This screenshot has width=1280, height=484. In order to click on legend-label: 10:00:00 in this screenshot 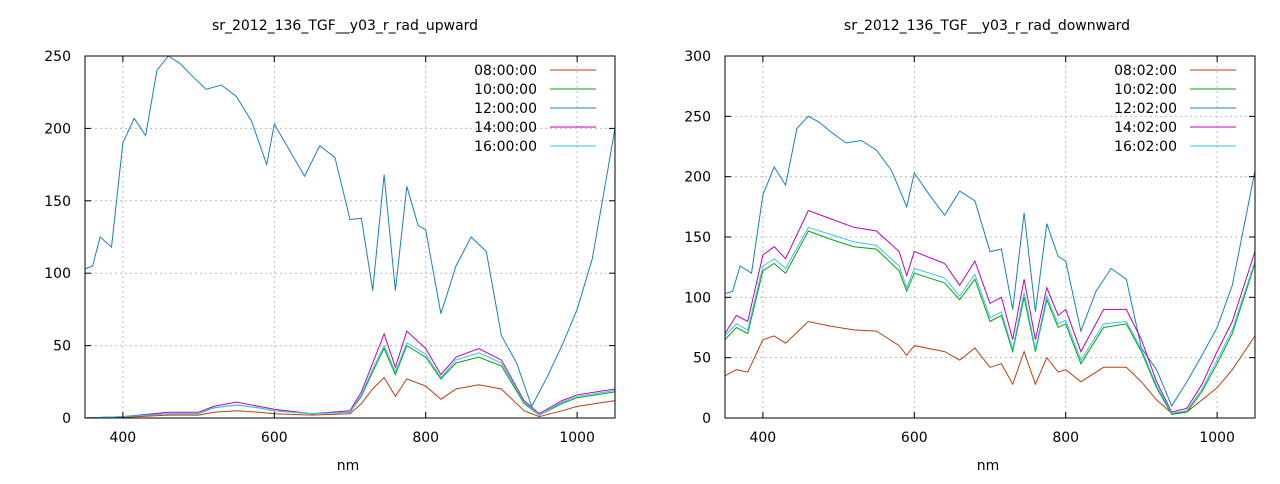, I will do `click(505, 90)`.